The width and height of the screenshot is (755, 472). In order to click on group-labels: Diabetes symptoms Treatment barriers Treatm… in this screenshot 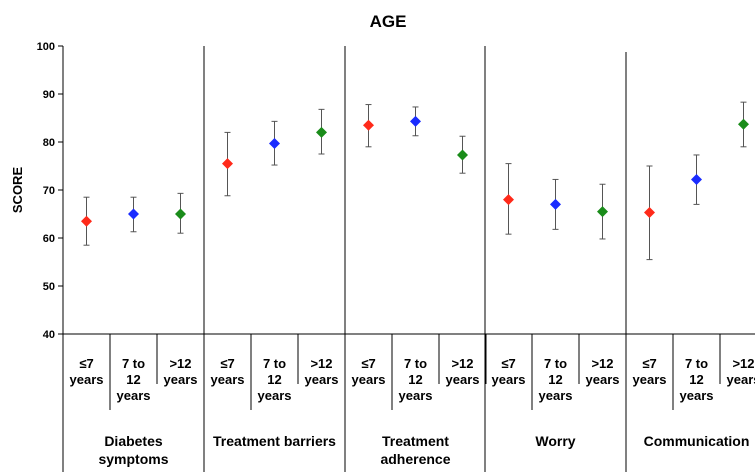, I will do `click(423, 450)`.